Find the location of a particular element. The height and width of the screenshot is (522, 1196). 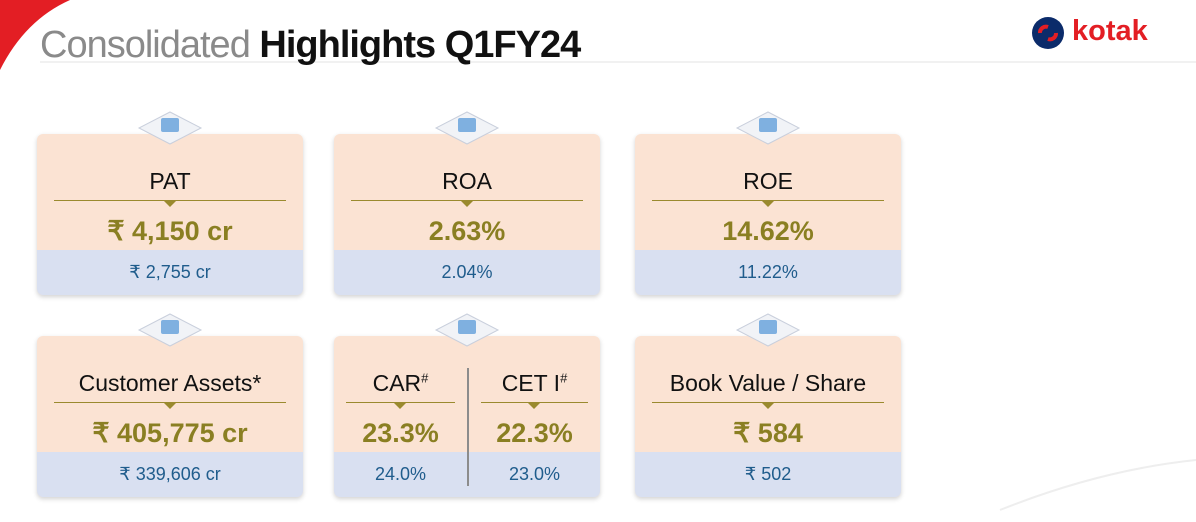

card-value: 22.3% is located at coordinates (534, 433).